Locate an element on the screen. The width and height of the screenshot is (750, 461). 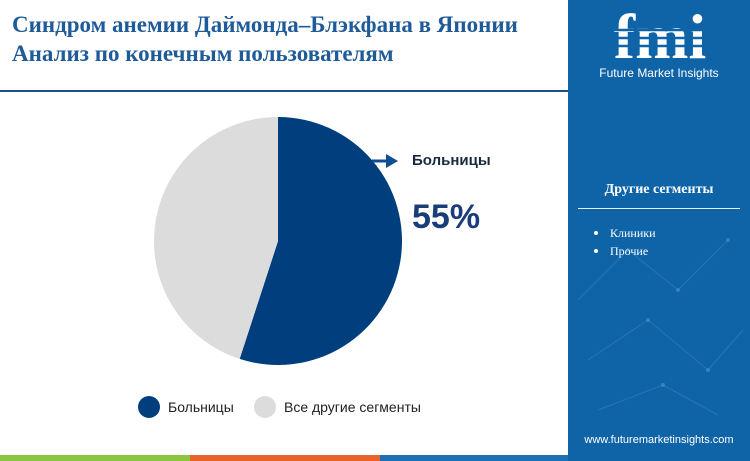
callout-value: 55% is located at coordinates (446, 217).